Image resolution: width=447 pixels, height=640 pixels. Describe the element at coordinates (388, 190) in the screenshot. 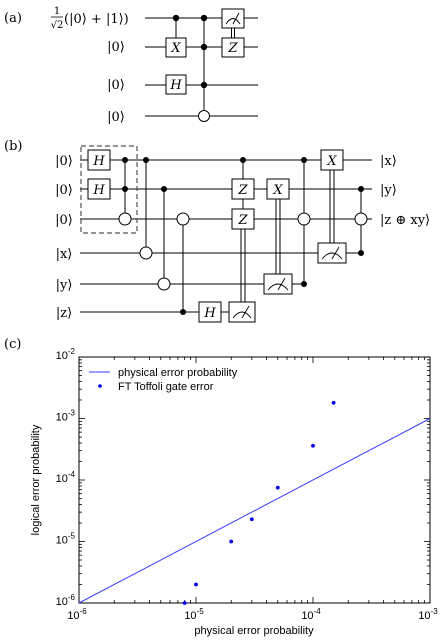

I see `circuit-b-output: |y⟩` at that location.